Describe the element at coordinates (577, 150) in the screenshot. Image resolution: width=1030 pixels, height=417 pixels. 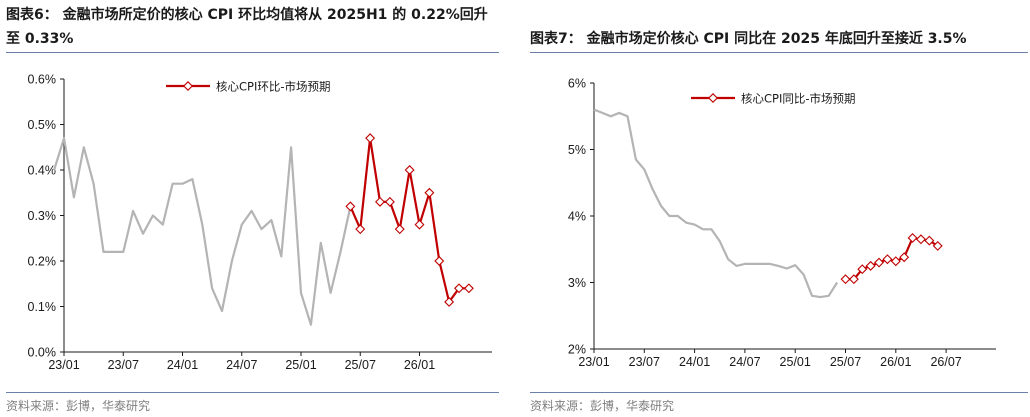
I see `y-tick-label: 5%` at that location.